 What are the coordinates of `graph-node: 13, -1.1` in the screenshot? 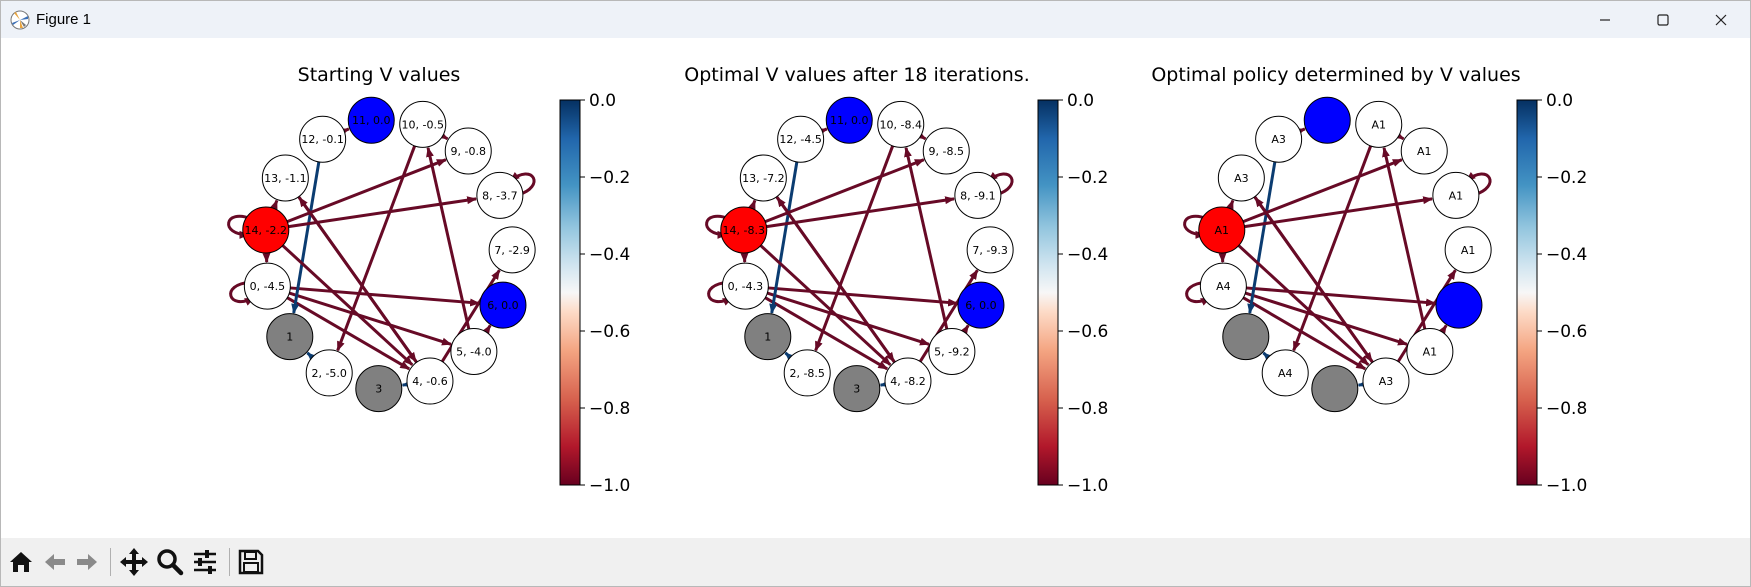 It's located at (285, 178).